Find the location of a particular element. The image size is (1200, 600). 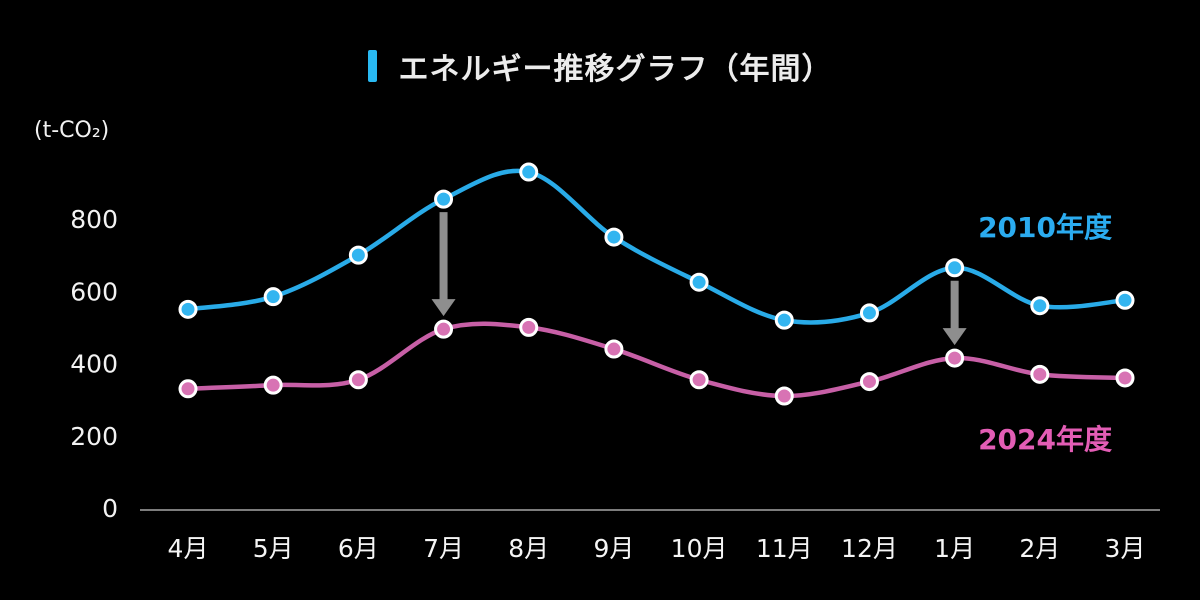

chart-header: エネルギー推移グラフ（年間） is located at coordinates (600, 66).